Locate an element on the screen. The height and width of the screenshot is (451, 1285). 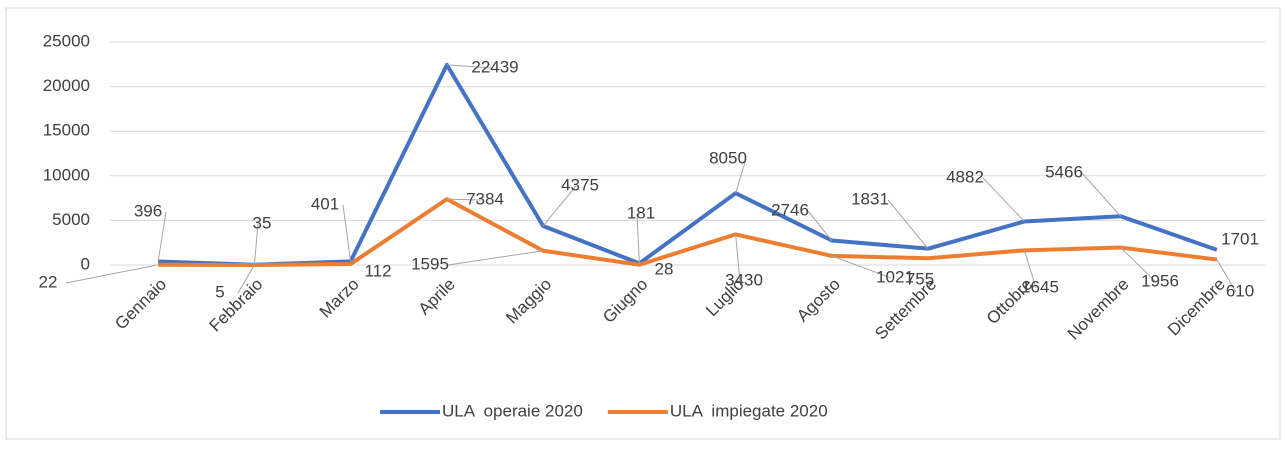
data-label: 181 is located at coordinates (641, 212).